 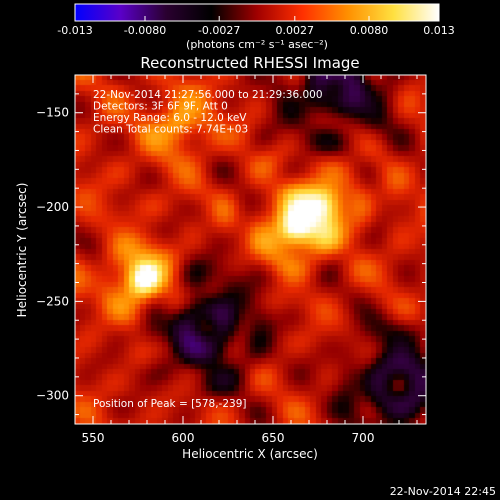 What do you see at coordinates (273, 438) in the screenshot?
I see `x-tick-label: 650` at bounding box center [273, 438].